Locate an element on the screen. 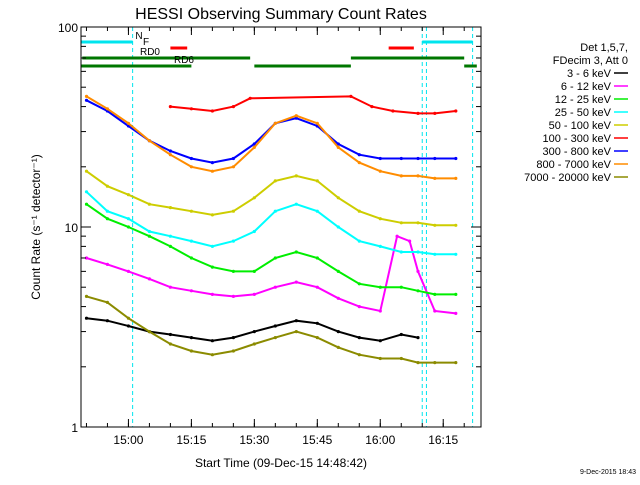 The height and width of the screenshot is (485, 640). x-tick-label: 15:45 is located at coordinates (317, 440).